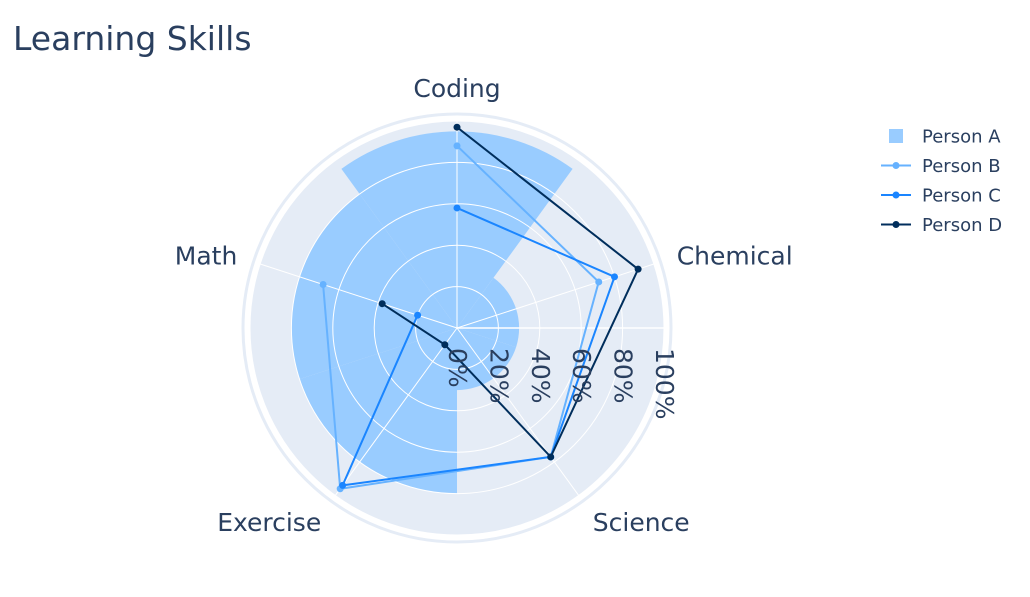 The width and height of the screenshot is (1030, 597). I want to click on legend-item-person-a: Person A, so click(945, 137).